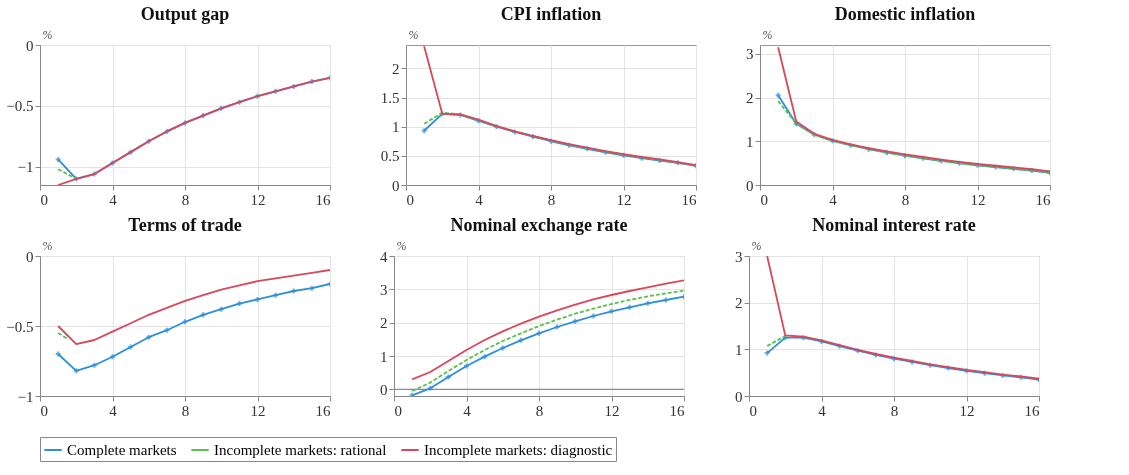 Image resolution: width=1129 pixels, height=475 pixels. What do you see at coordinates (518, 450) in the screenshot?
I see `legend-label: Incomplete markets: diagnostic` at bounding box center [518, 450].